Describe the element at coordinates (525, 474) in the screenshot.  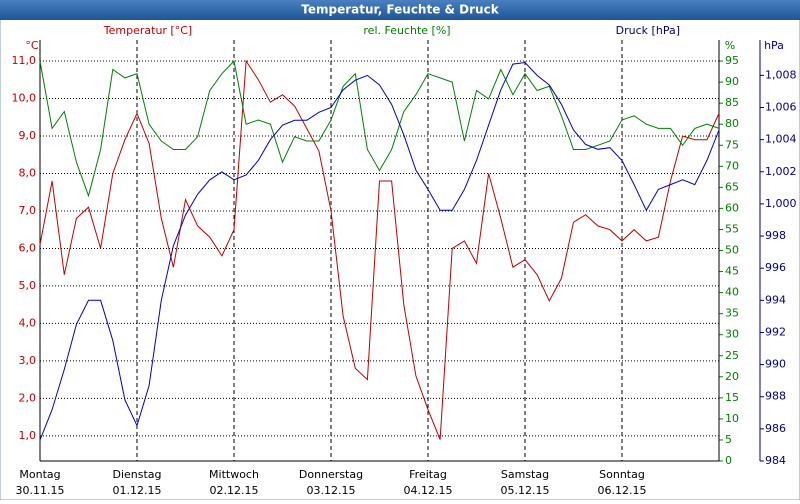
I see `x-tick-label: Samstag` at that location.